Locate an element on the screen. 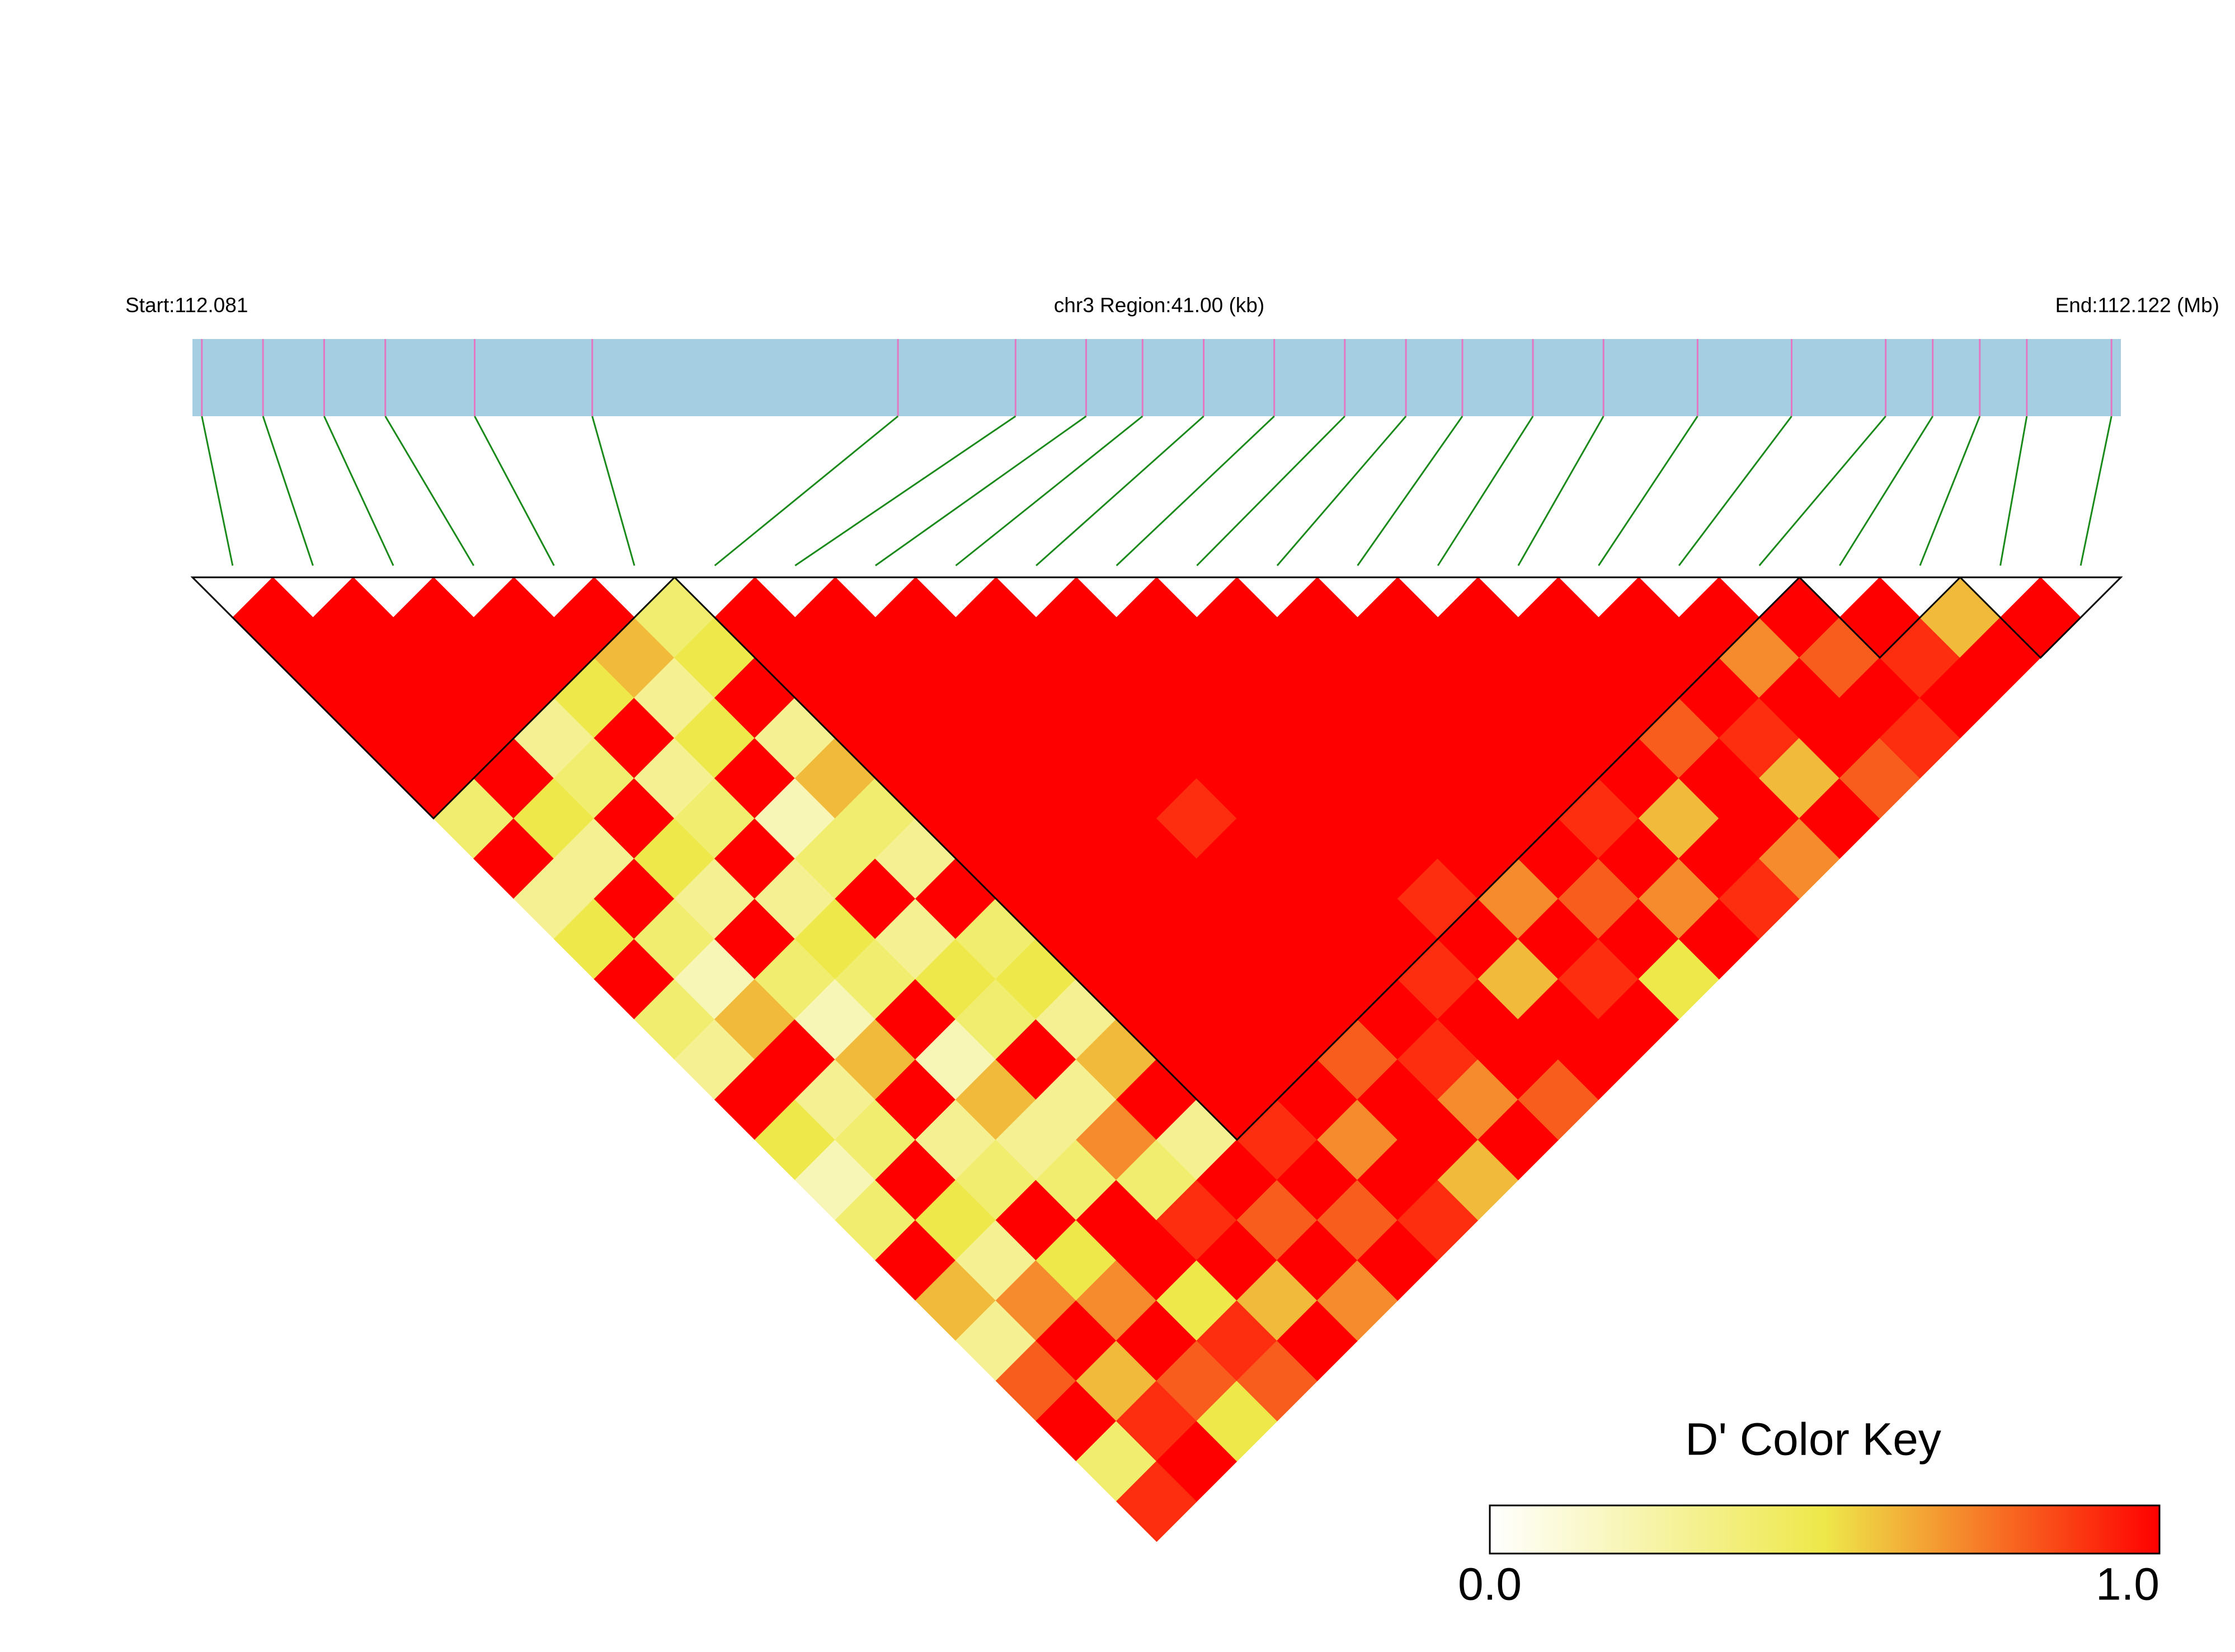 The height and width of the screenshot is (1652, 2235). key-tick-label: 1.0 is located at coordinates (2127, 1585).